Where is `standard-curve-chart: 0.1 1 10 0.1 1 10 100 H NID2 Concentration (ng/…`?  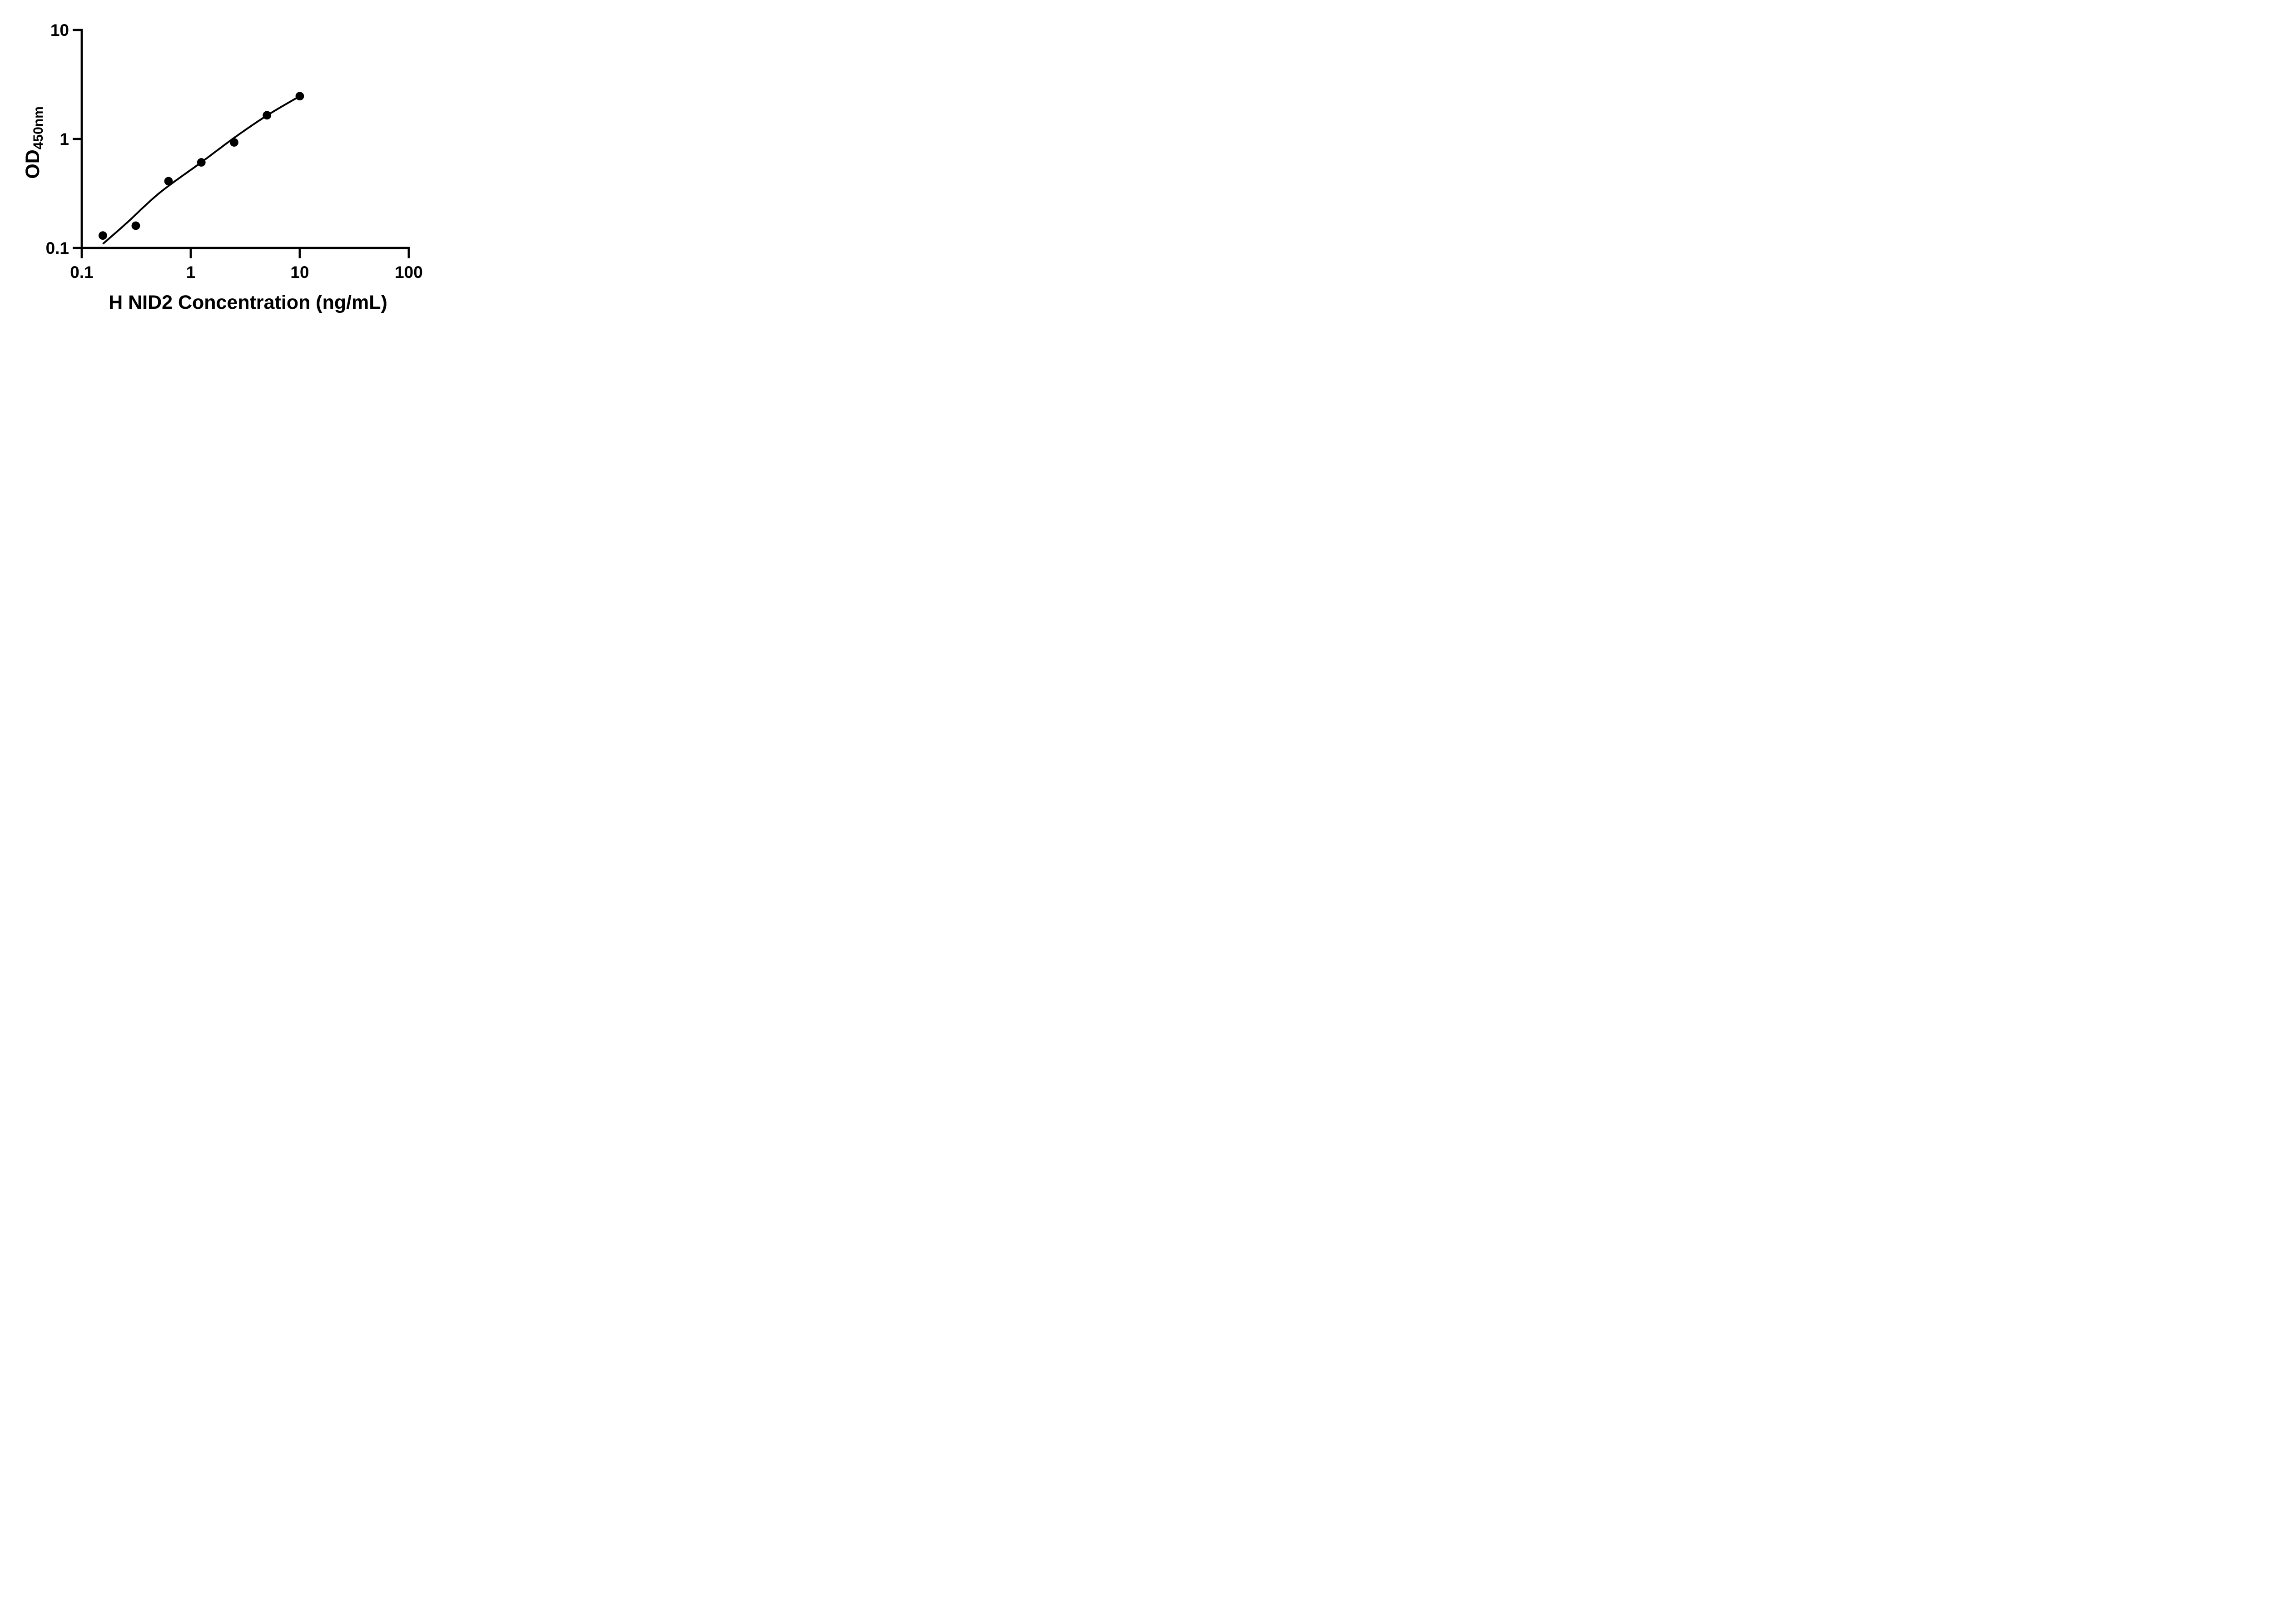
standard-curve-chart: 0.1 1 10 0.1 1 10 100 H NID2 Concentration (ng/… is located at coordinates (230, 162).